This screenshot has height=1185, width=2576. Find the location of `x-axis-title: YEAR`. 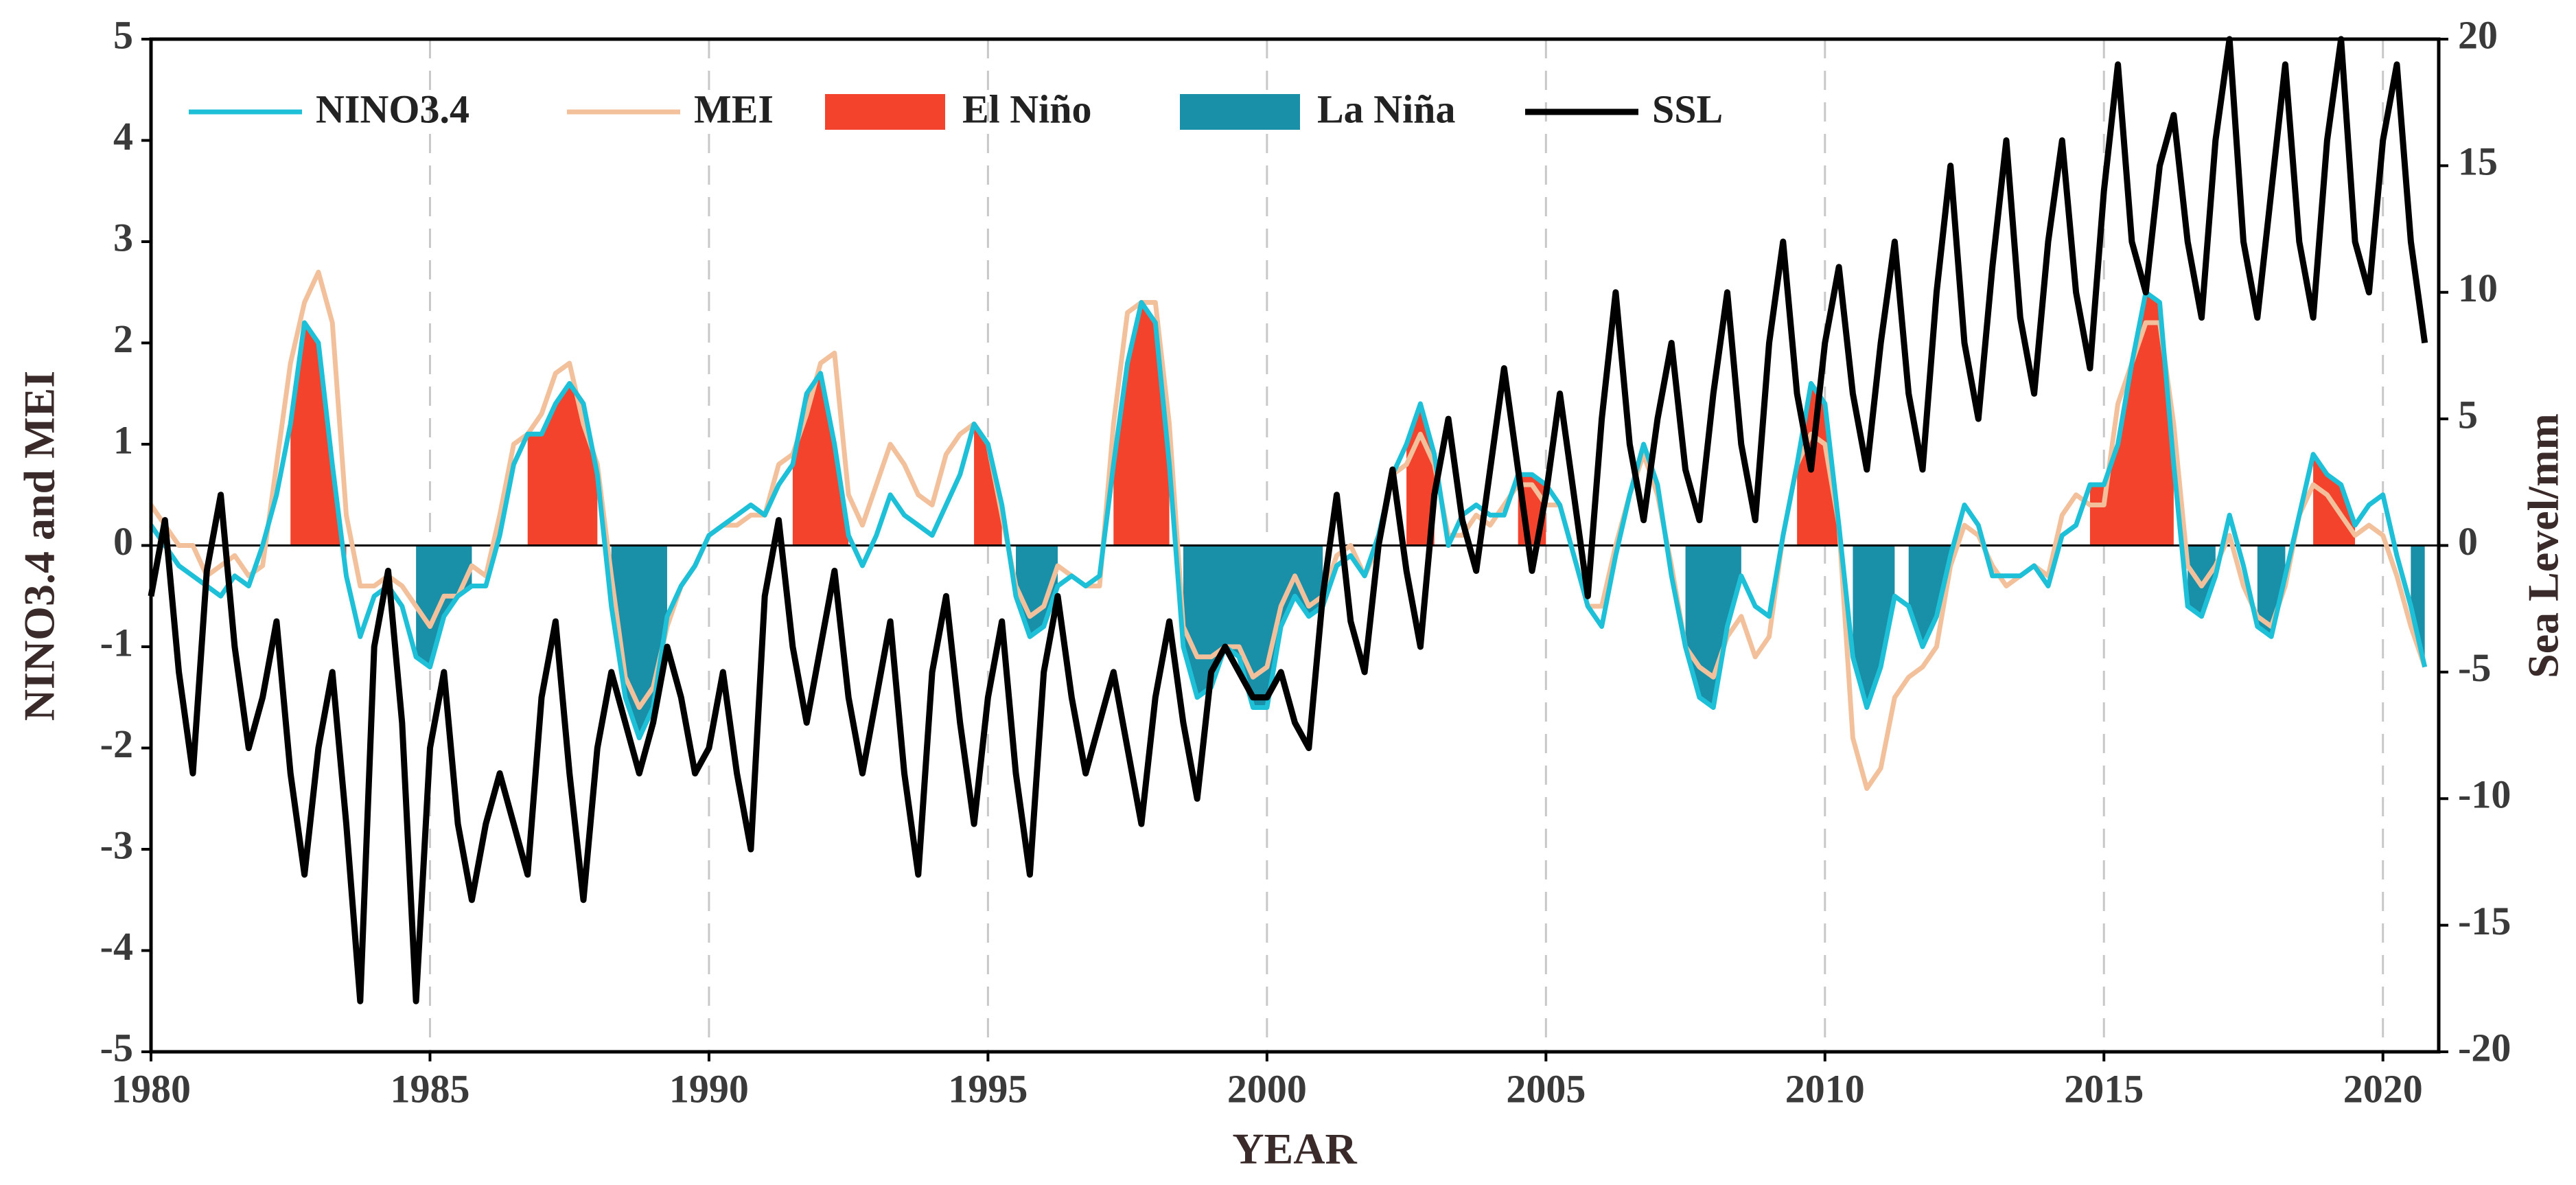

x-axis-title: YEAR is located at coordinates (1294, 1149).